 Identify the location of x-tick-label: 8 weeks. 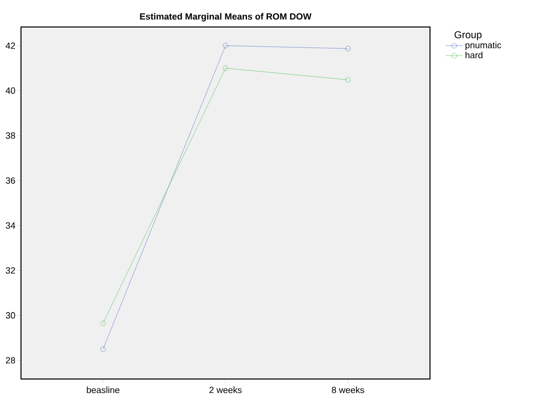
(348, 390).